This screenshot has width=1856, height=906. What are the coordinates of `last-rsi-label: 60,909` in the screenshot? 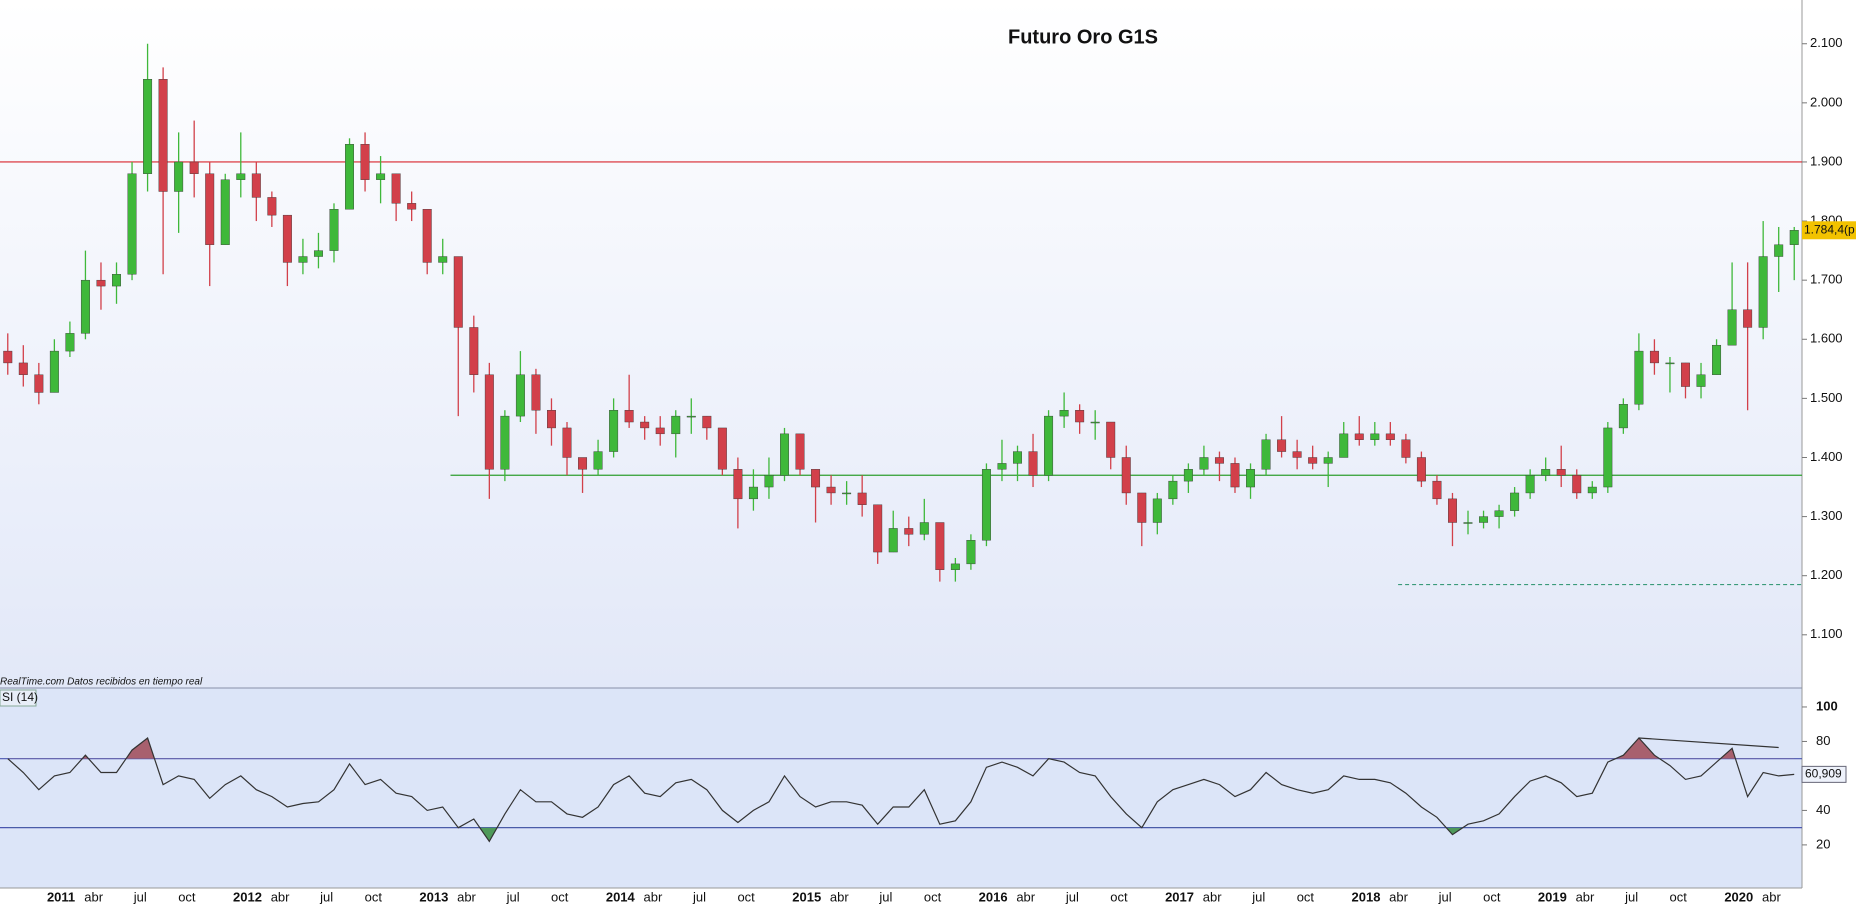 It's located at (1823, 774).